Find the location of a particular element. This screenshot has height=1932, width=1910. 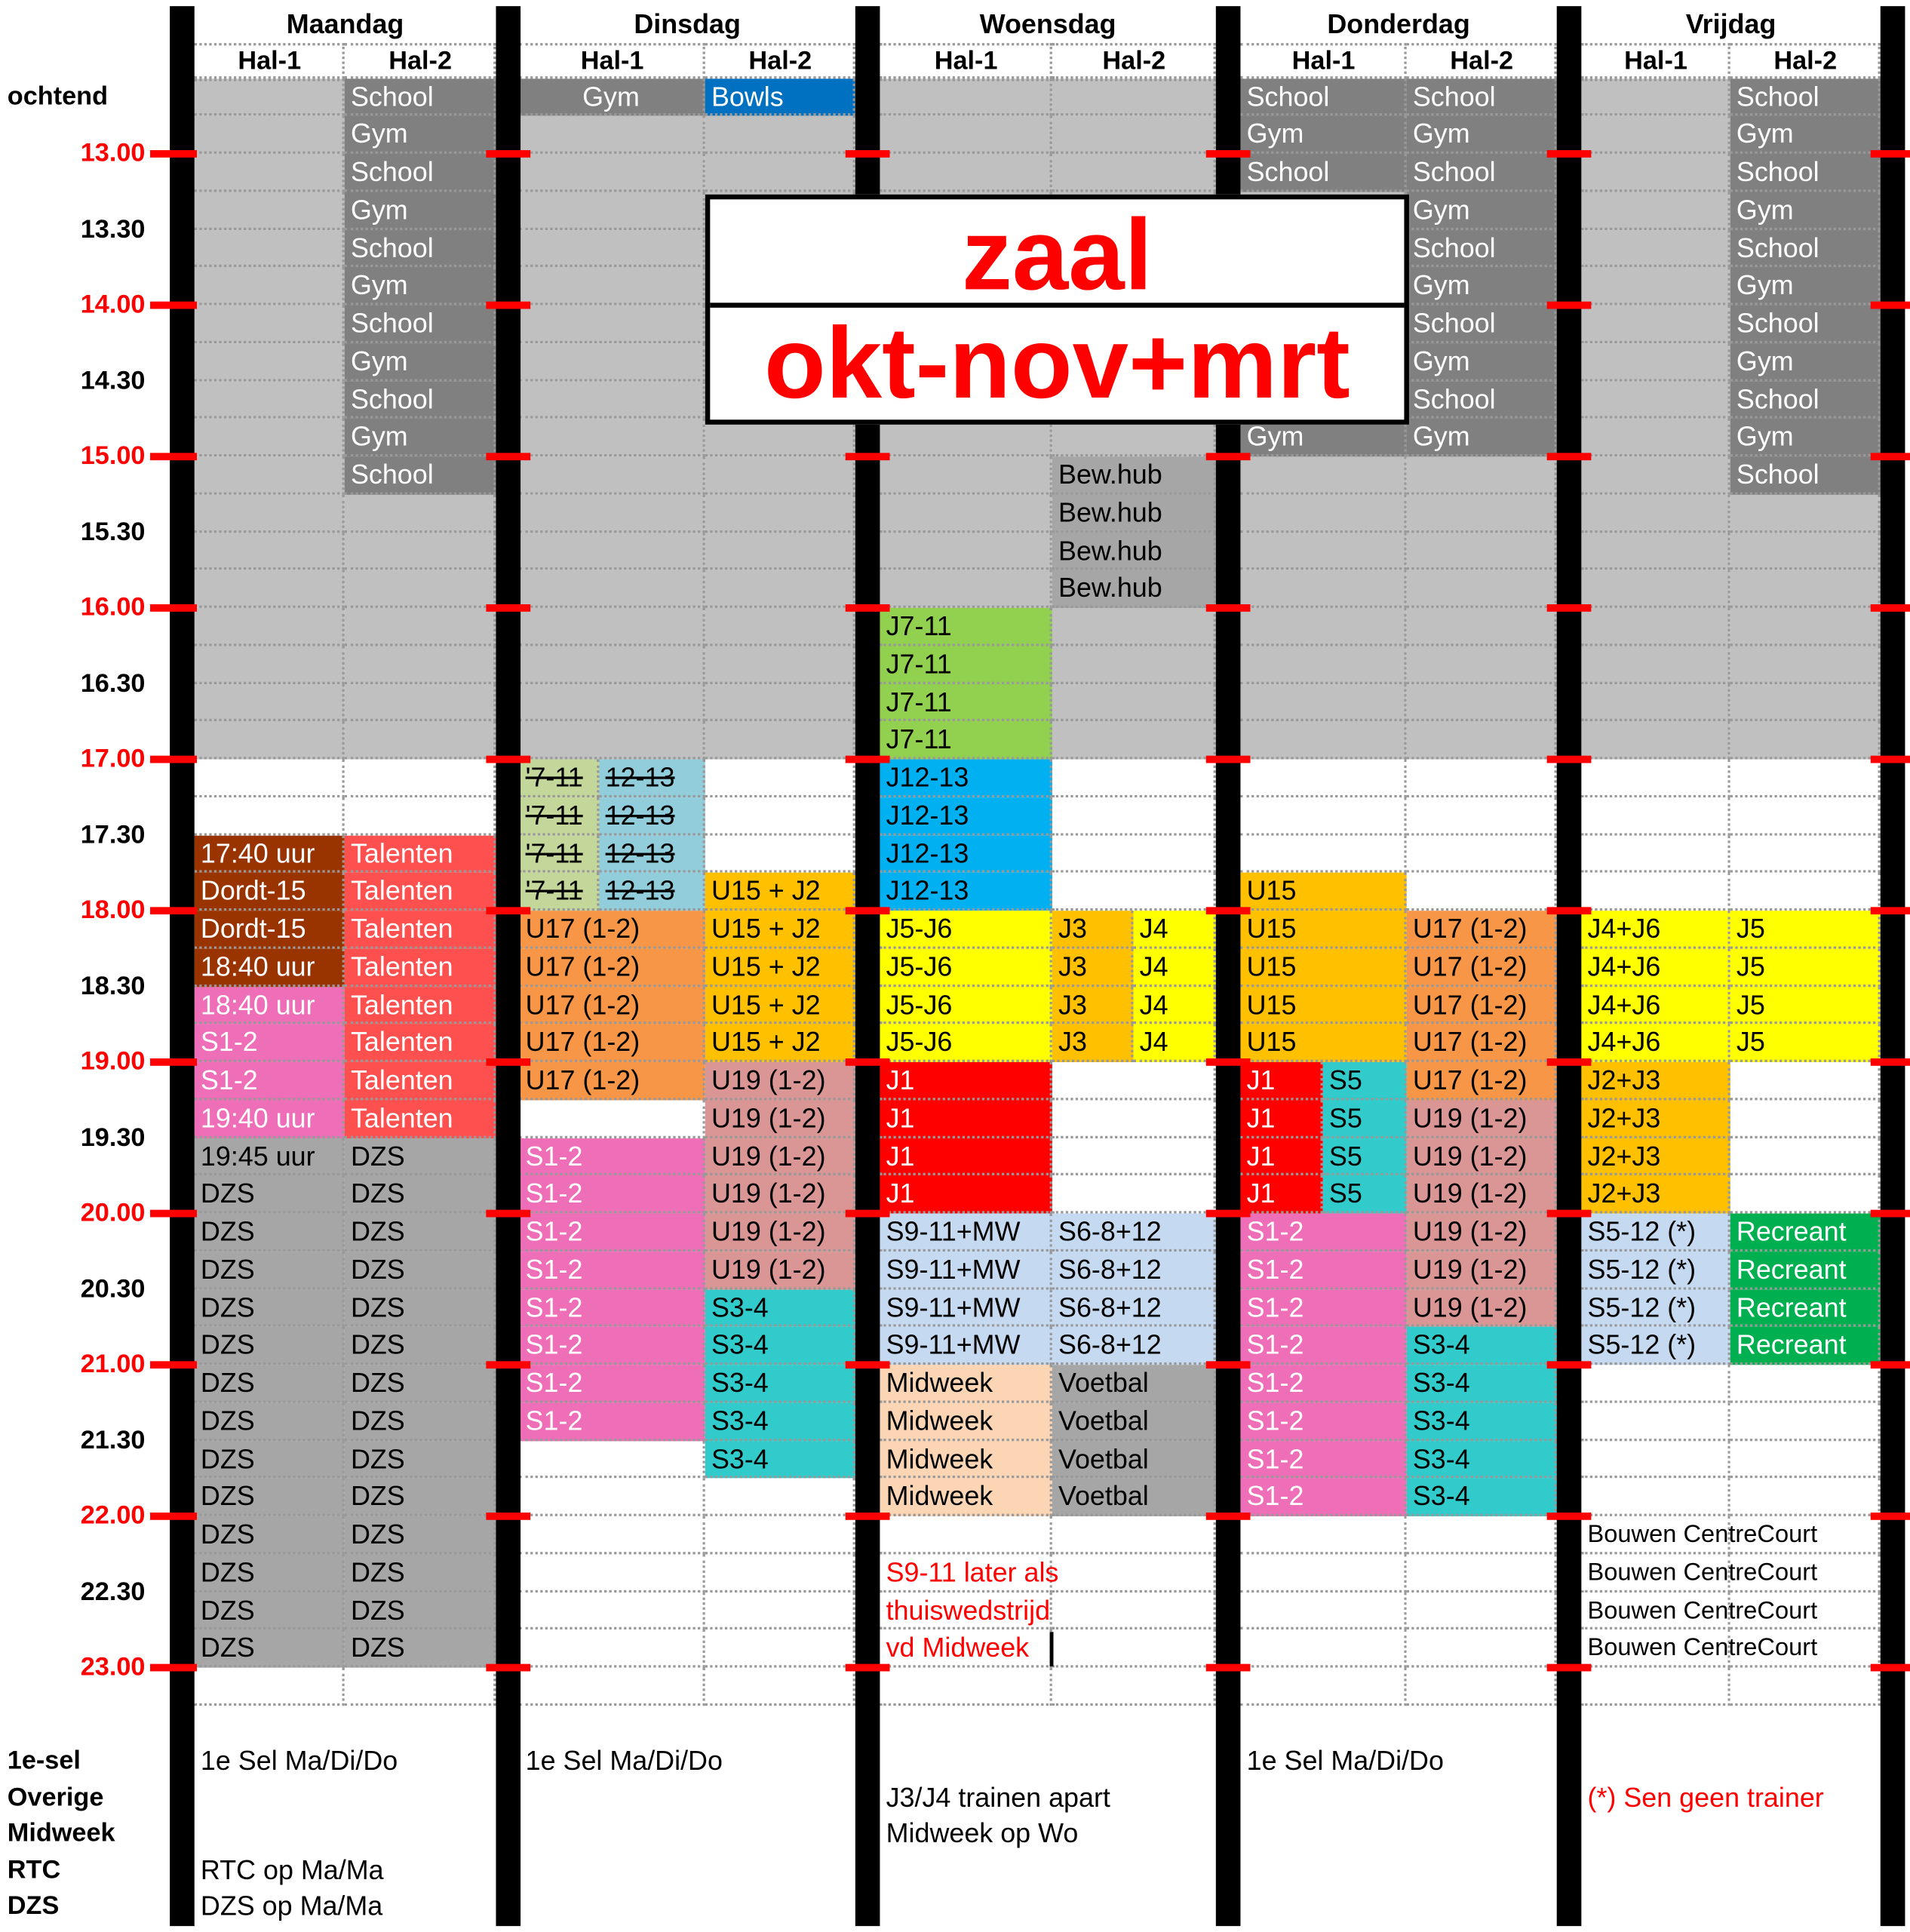

schedule-cell: 17:40 uur is located at coordinates (270, 854).